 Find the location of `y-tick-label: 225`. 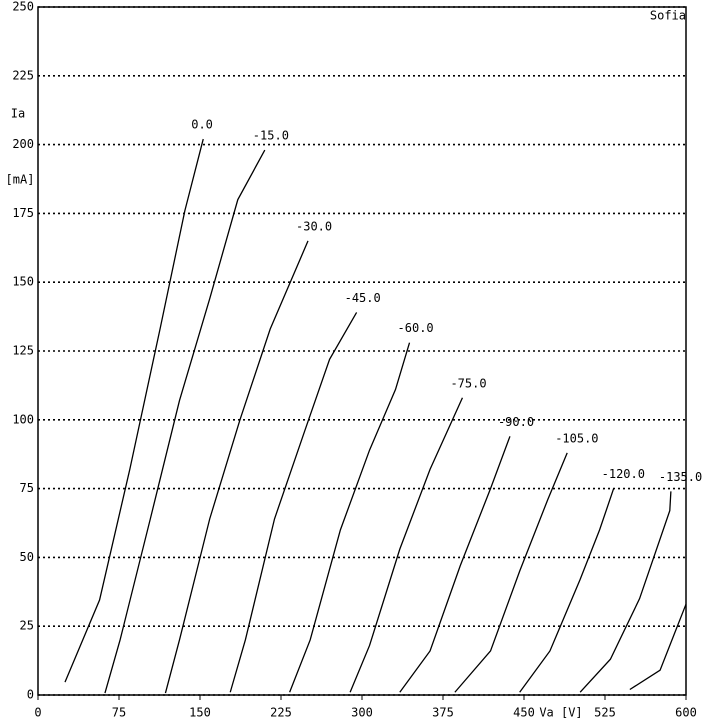

y-tick-label: 225 is located at coordinates (23, 75).